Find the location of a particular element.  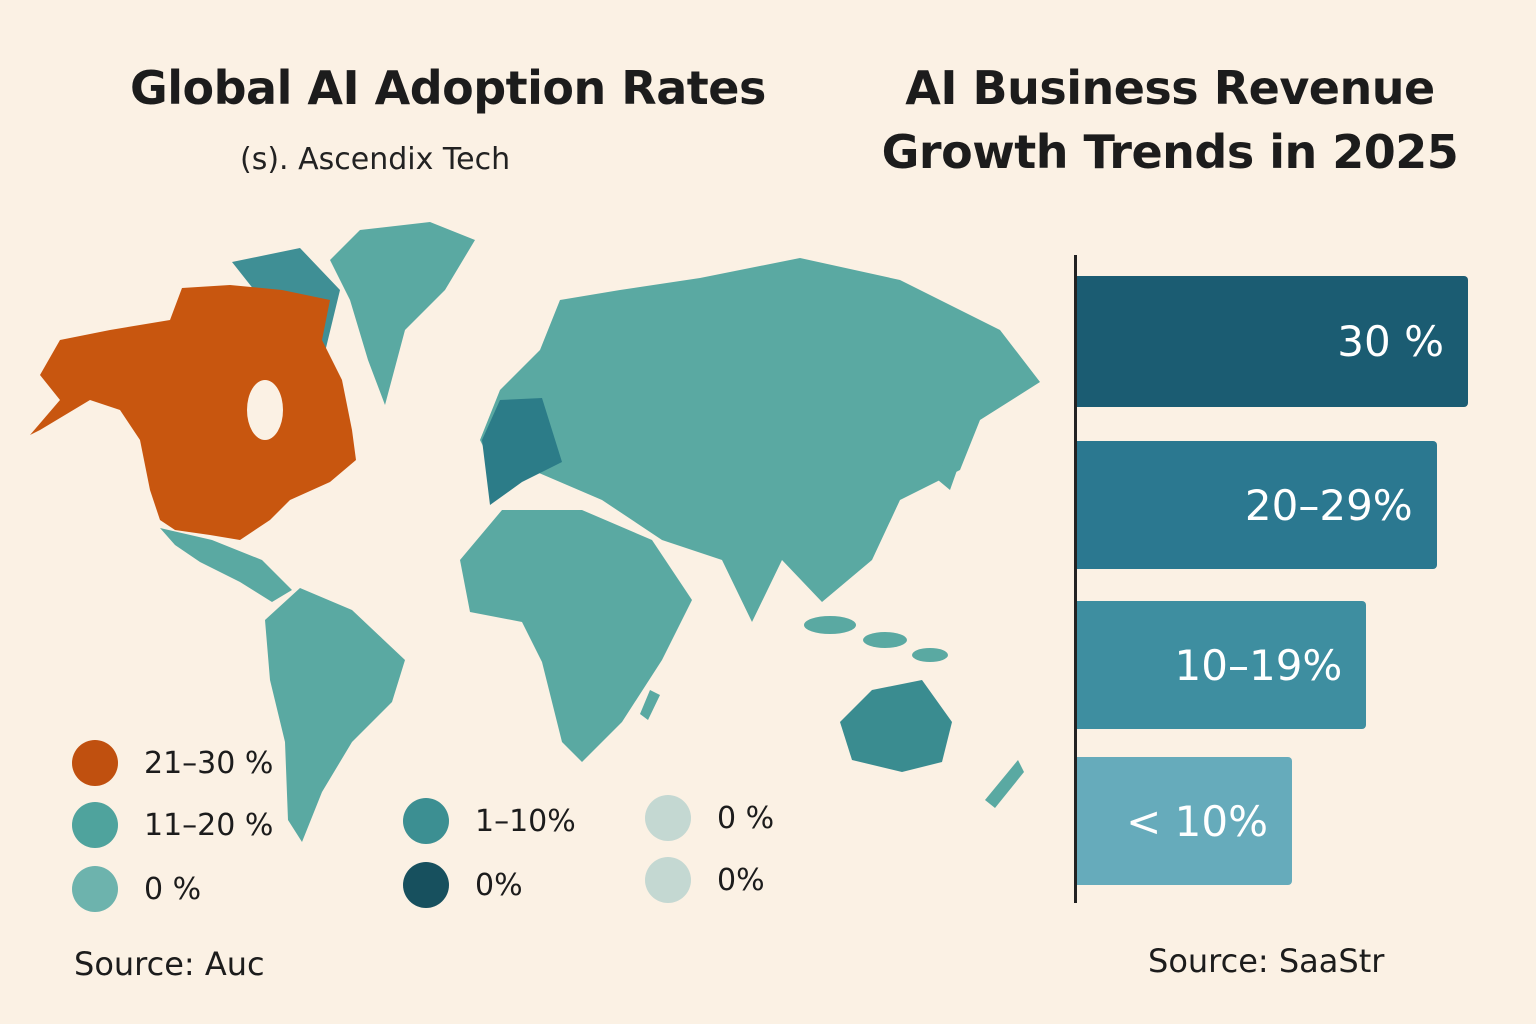

map-greenland is located at coordinates (402, 313).